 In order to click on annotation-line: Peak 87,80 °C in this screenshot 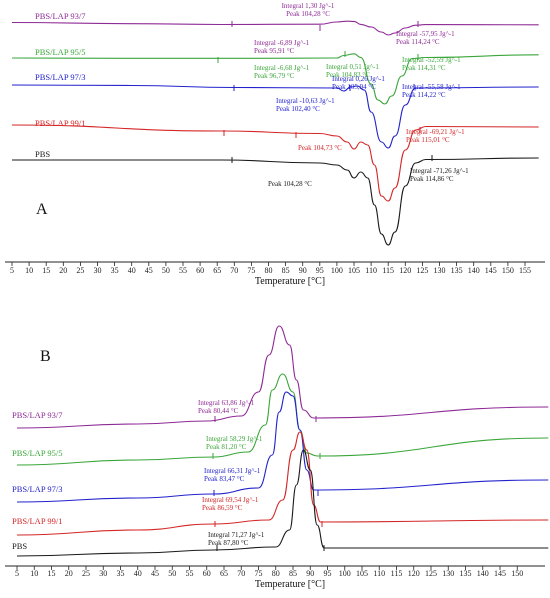, I will do `click(228, 543)`.